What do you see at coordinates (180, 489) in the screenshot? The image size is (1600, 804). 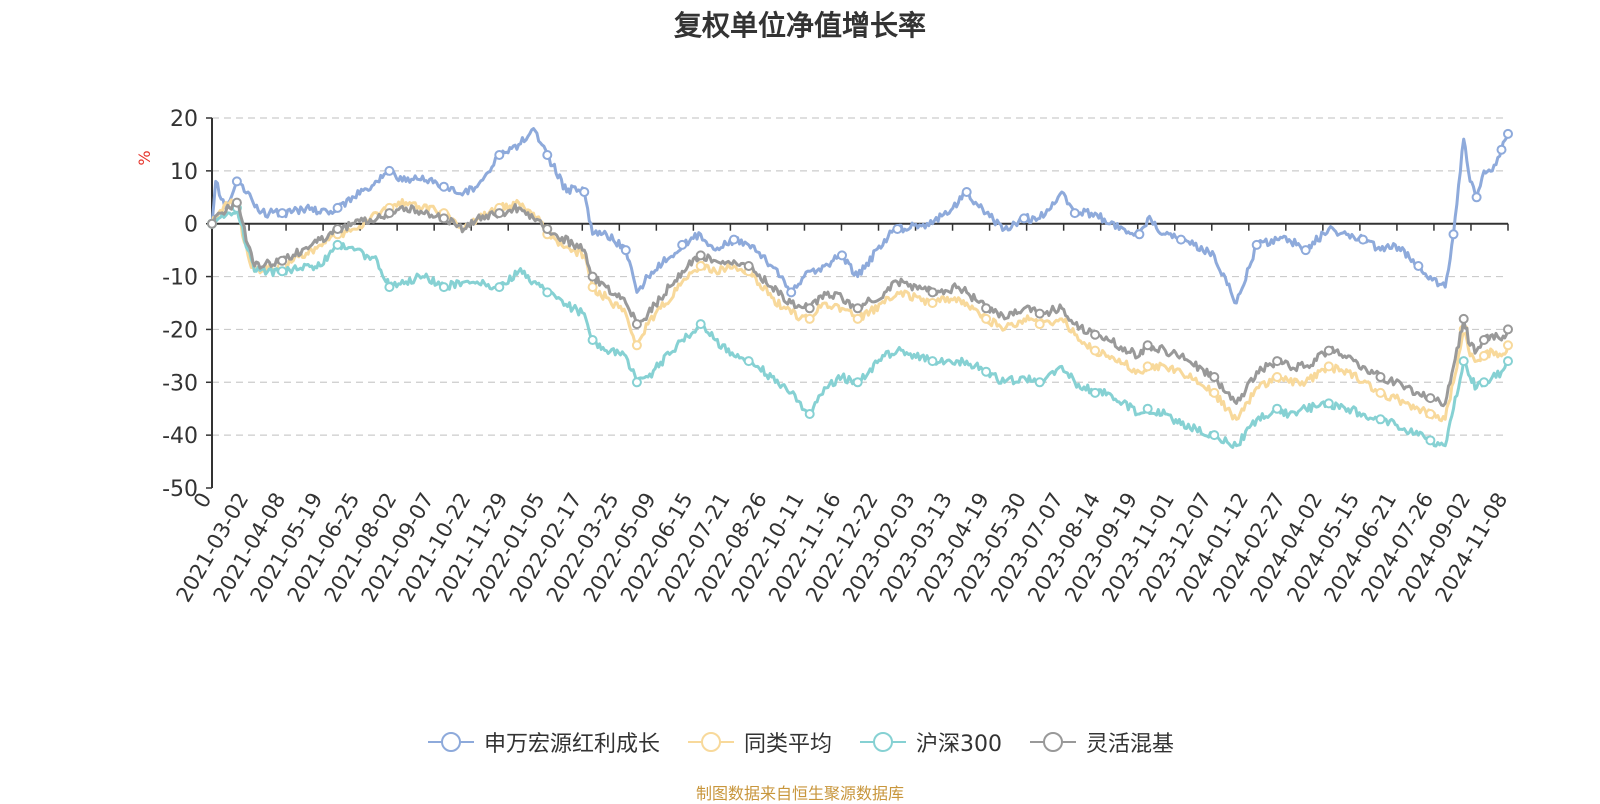 I see `y-tick-label: -50` at bounding box center [180, 489].